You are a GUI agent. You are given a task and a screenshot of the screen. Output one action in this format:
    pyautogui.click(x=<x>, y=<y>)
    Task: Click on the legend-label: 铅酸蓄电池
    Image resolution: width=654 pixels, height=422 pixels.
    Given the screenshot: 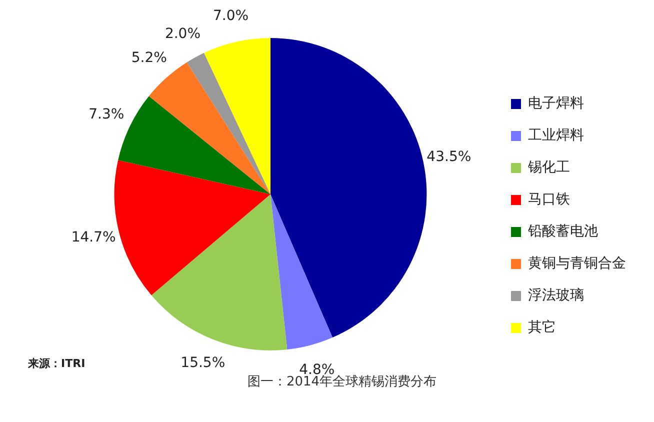 What is the action you would take?
    pyautogui.click(x=562, y=232)
    